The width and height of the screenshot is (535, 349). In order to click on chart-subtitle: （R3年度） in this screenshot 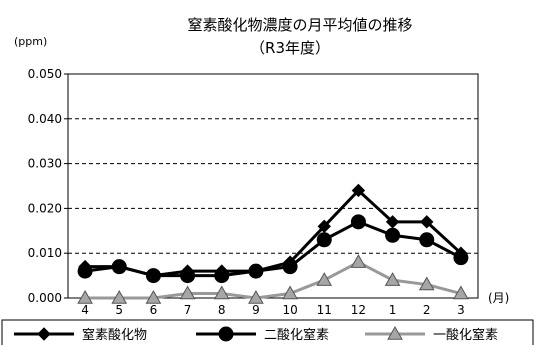, I will do `click(290, 48)`.